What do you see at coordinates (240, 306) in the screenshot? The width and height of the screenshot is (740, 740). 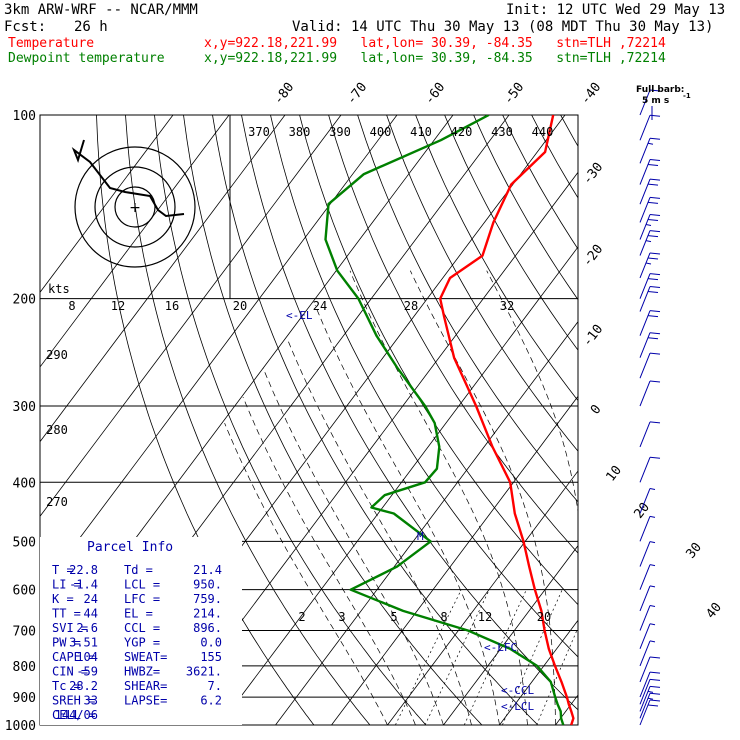 I see `hodograph-ring-label: 20` at bounding box center [240, 306].